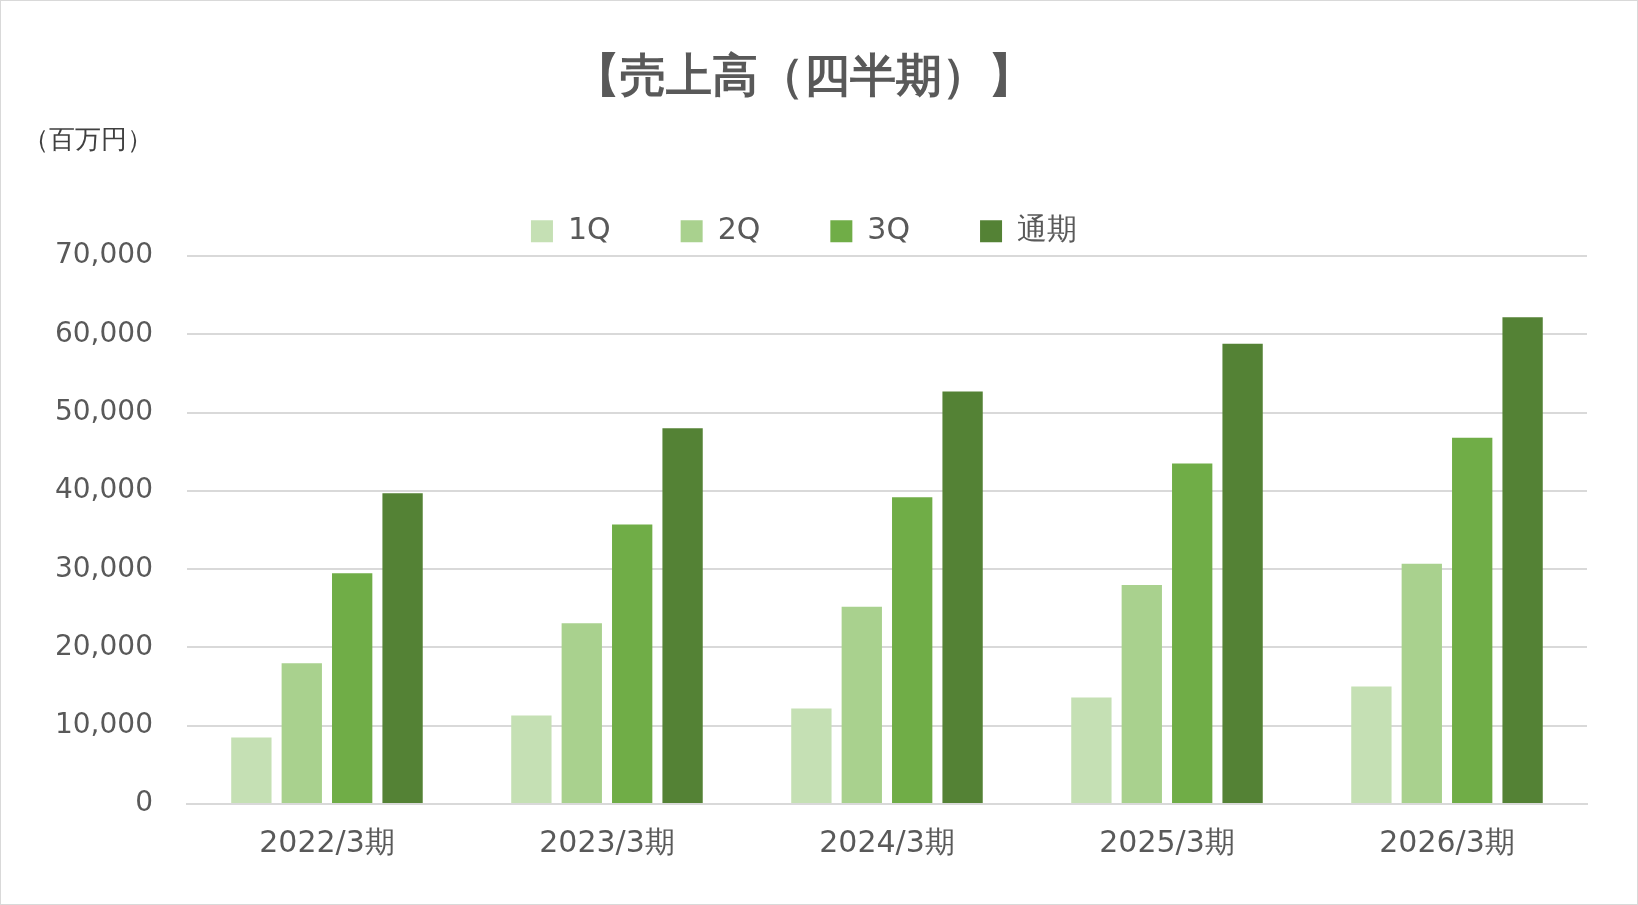 This screenshot has width=1638, height=905. Describe the element at coordinates (889, 228) in the screenshot. I see `legend-label: 3Q` at that location.